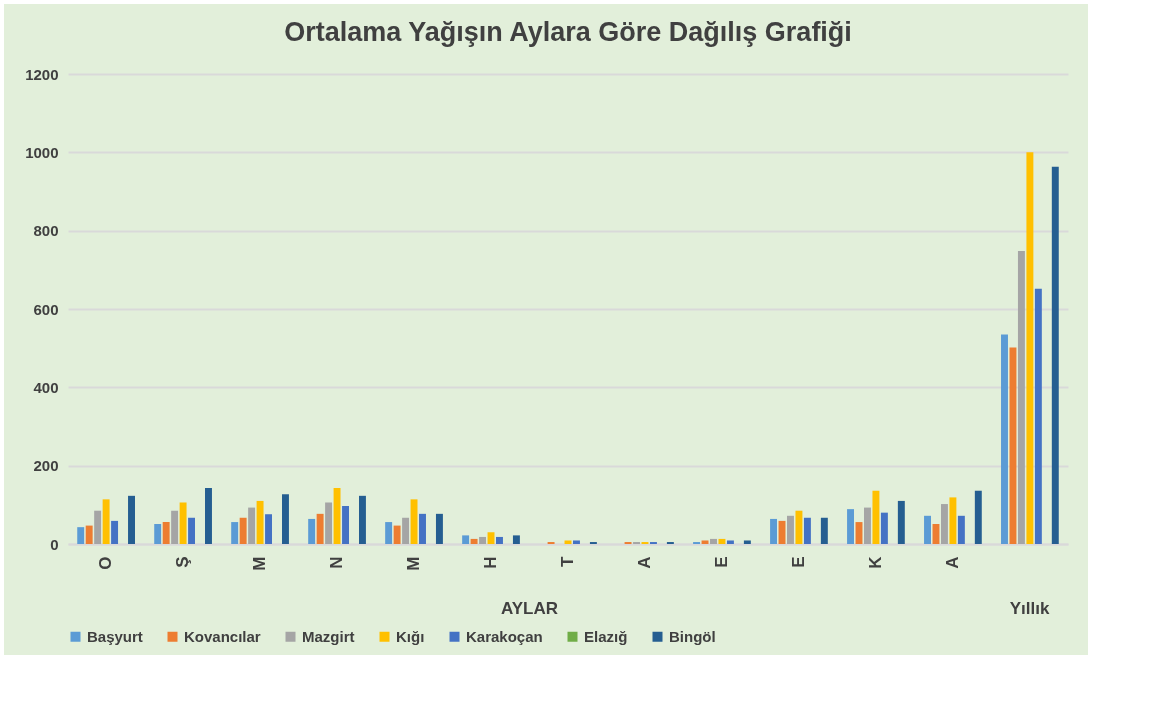 The image size is (1150, 715). What do you see at coordinates (46, 466) in the screenshot?
I see `y-tick-label: 200` at bounding box center [46, 466].